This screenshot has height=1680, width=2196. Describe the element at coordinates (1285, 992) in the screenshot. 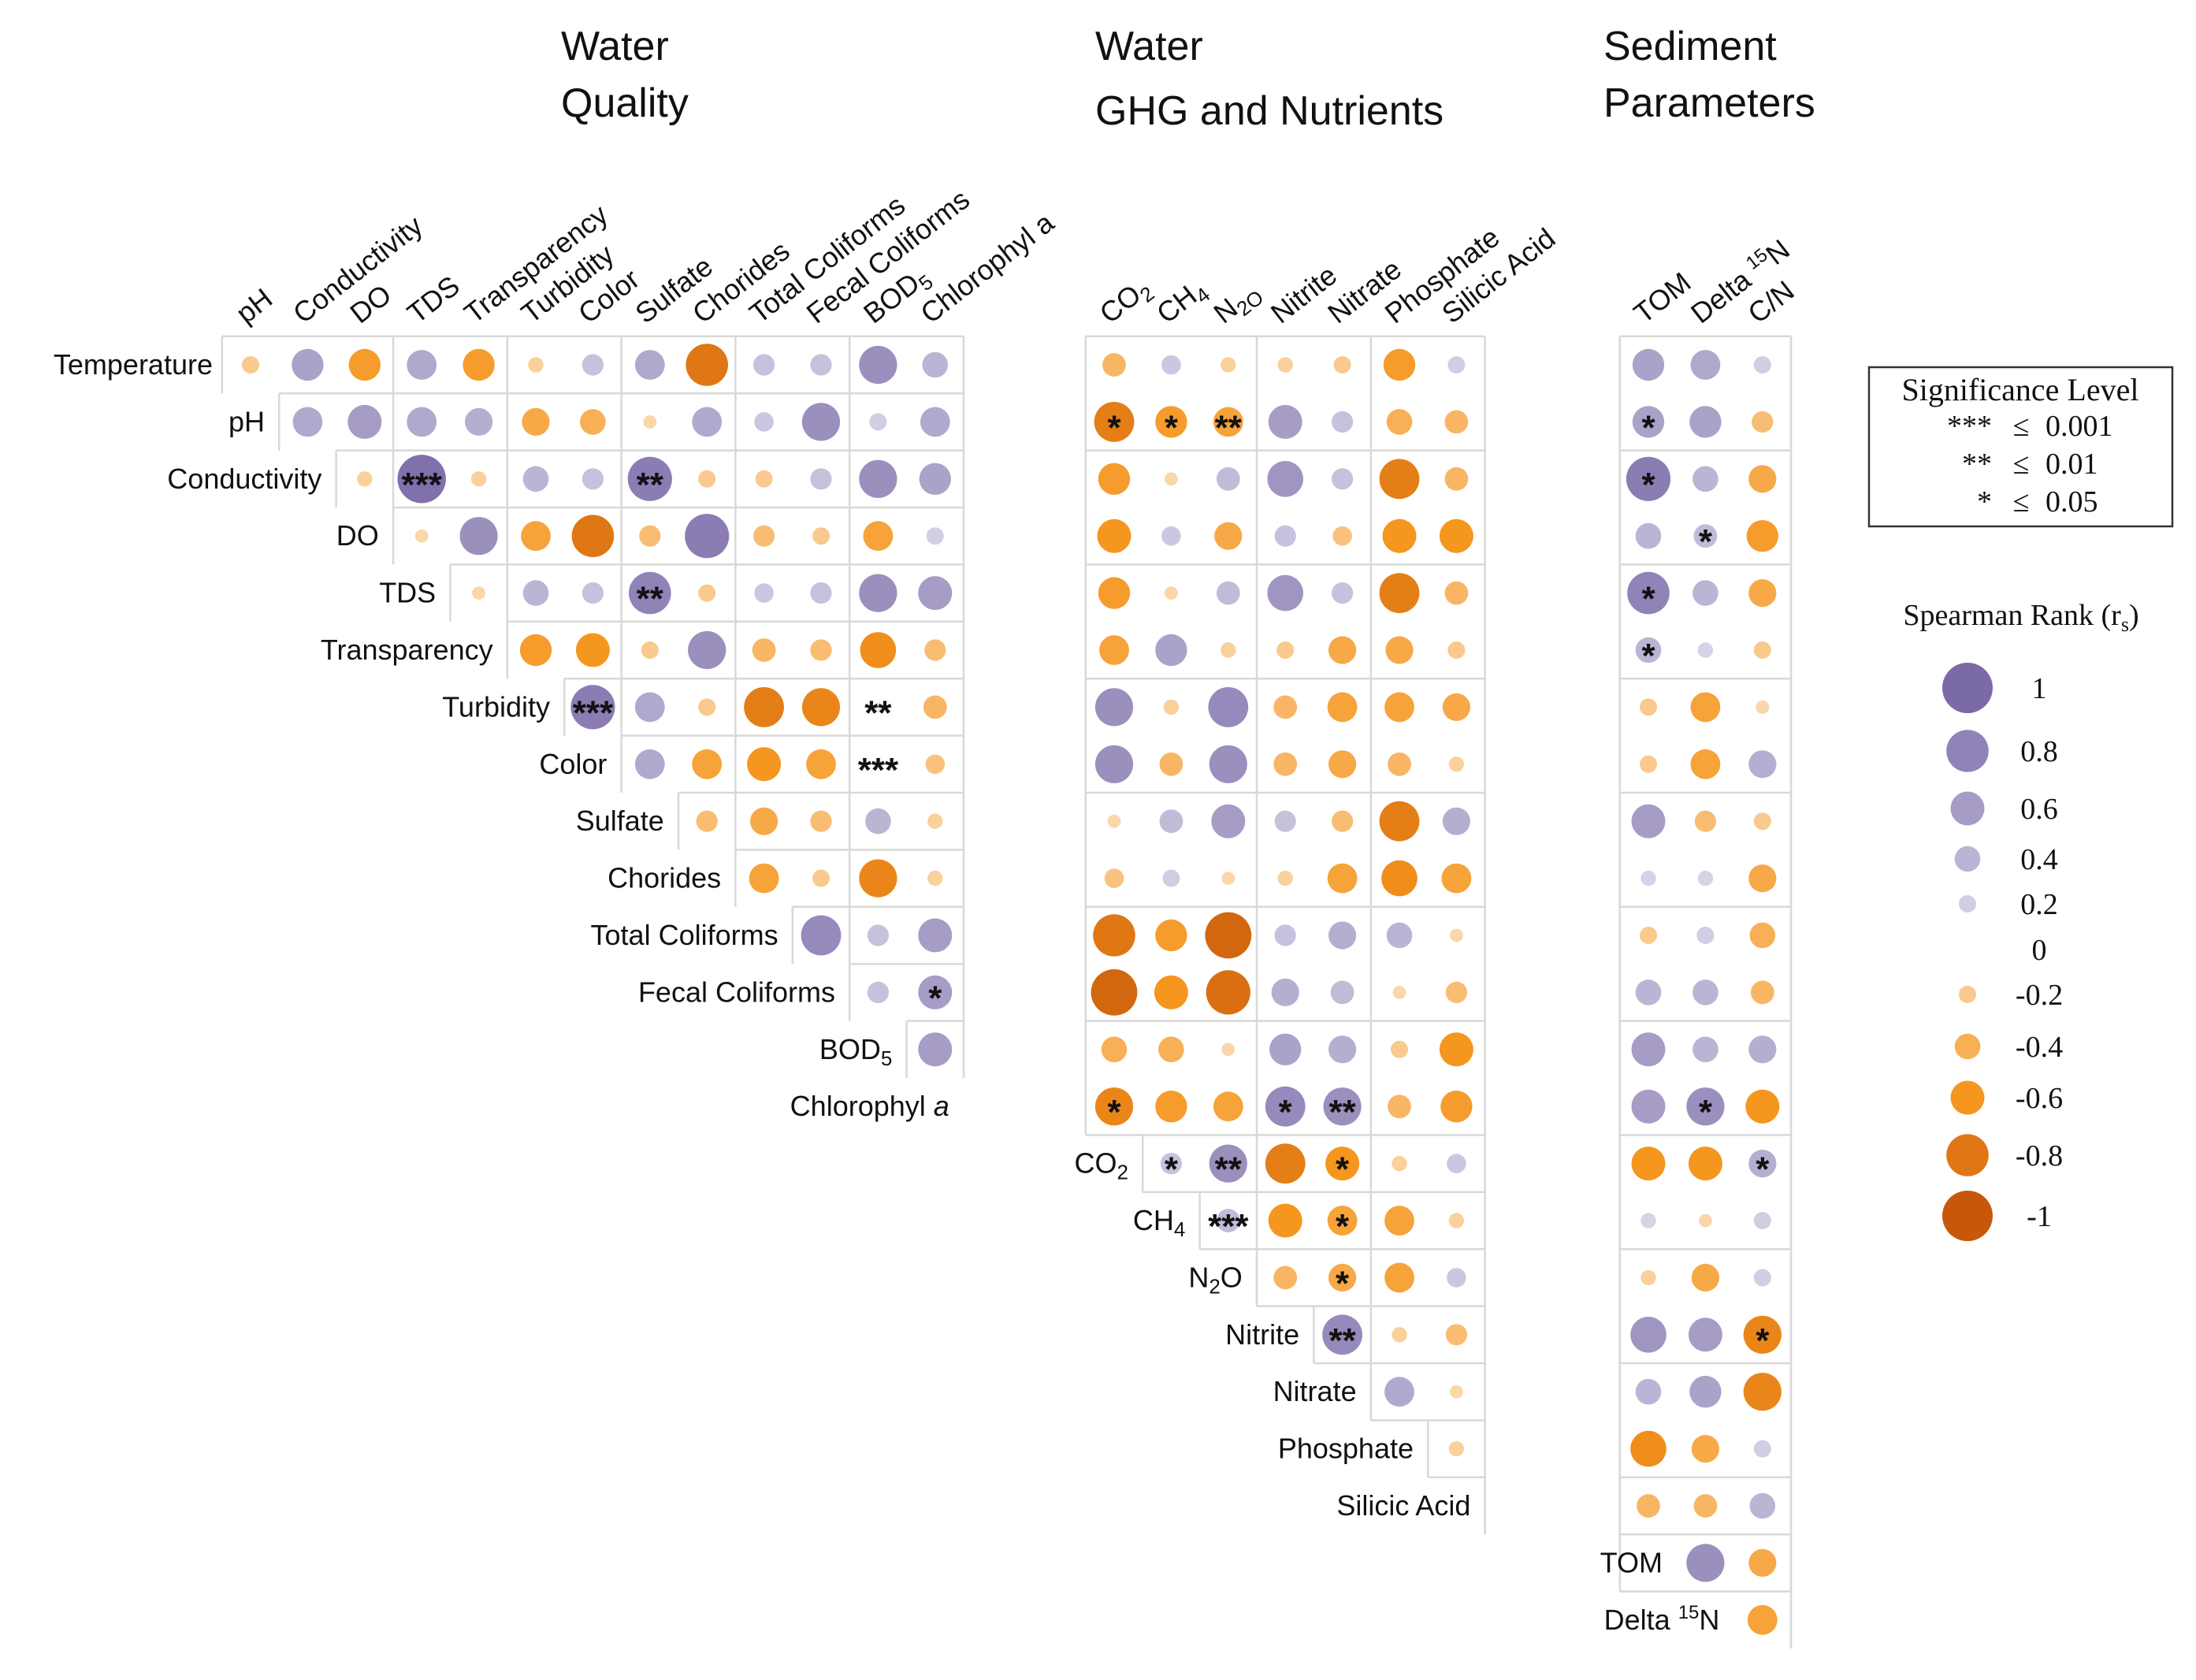

I see `ghg-cell-fecal-coliforms-nitrite` at that location.